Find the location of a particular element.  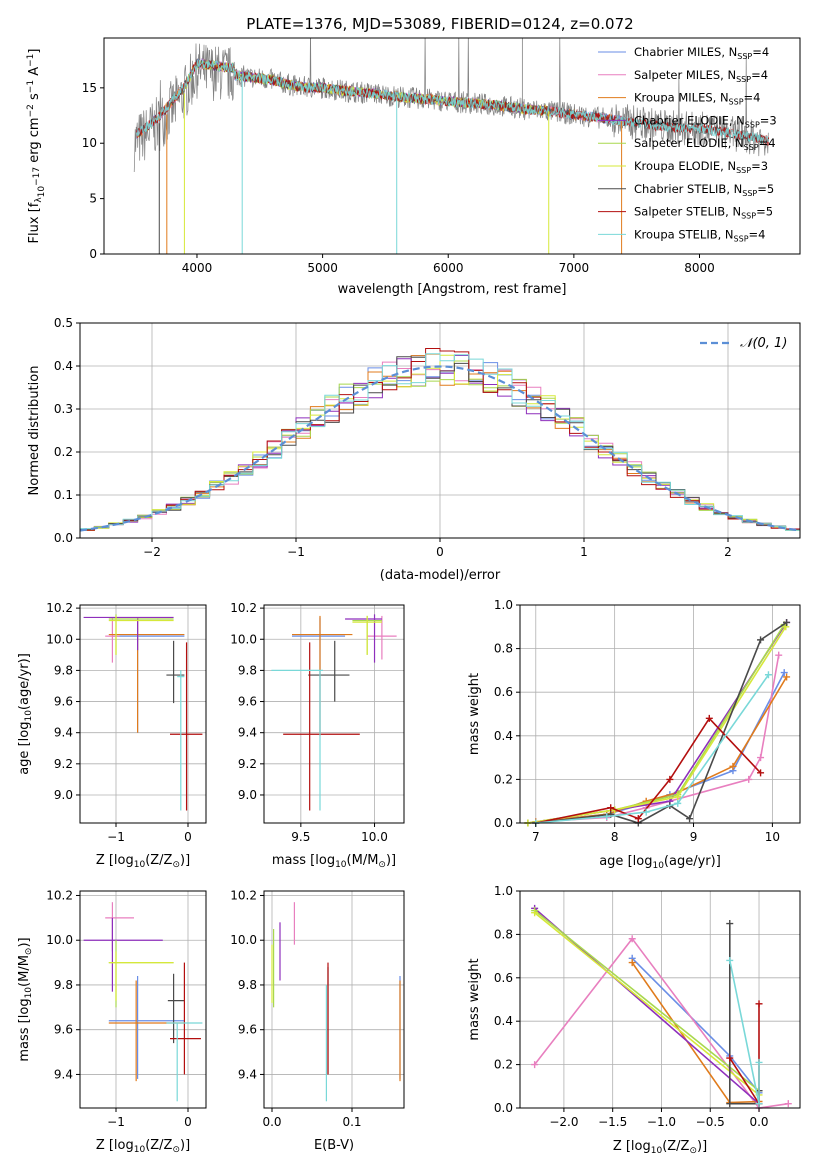

massweight_vs_age-marker-salpeter_stelib is located at coordinates (638, 819).